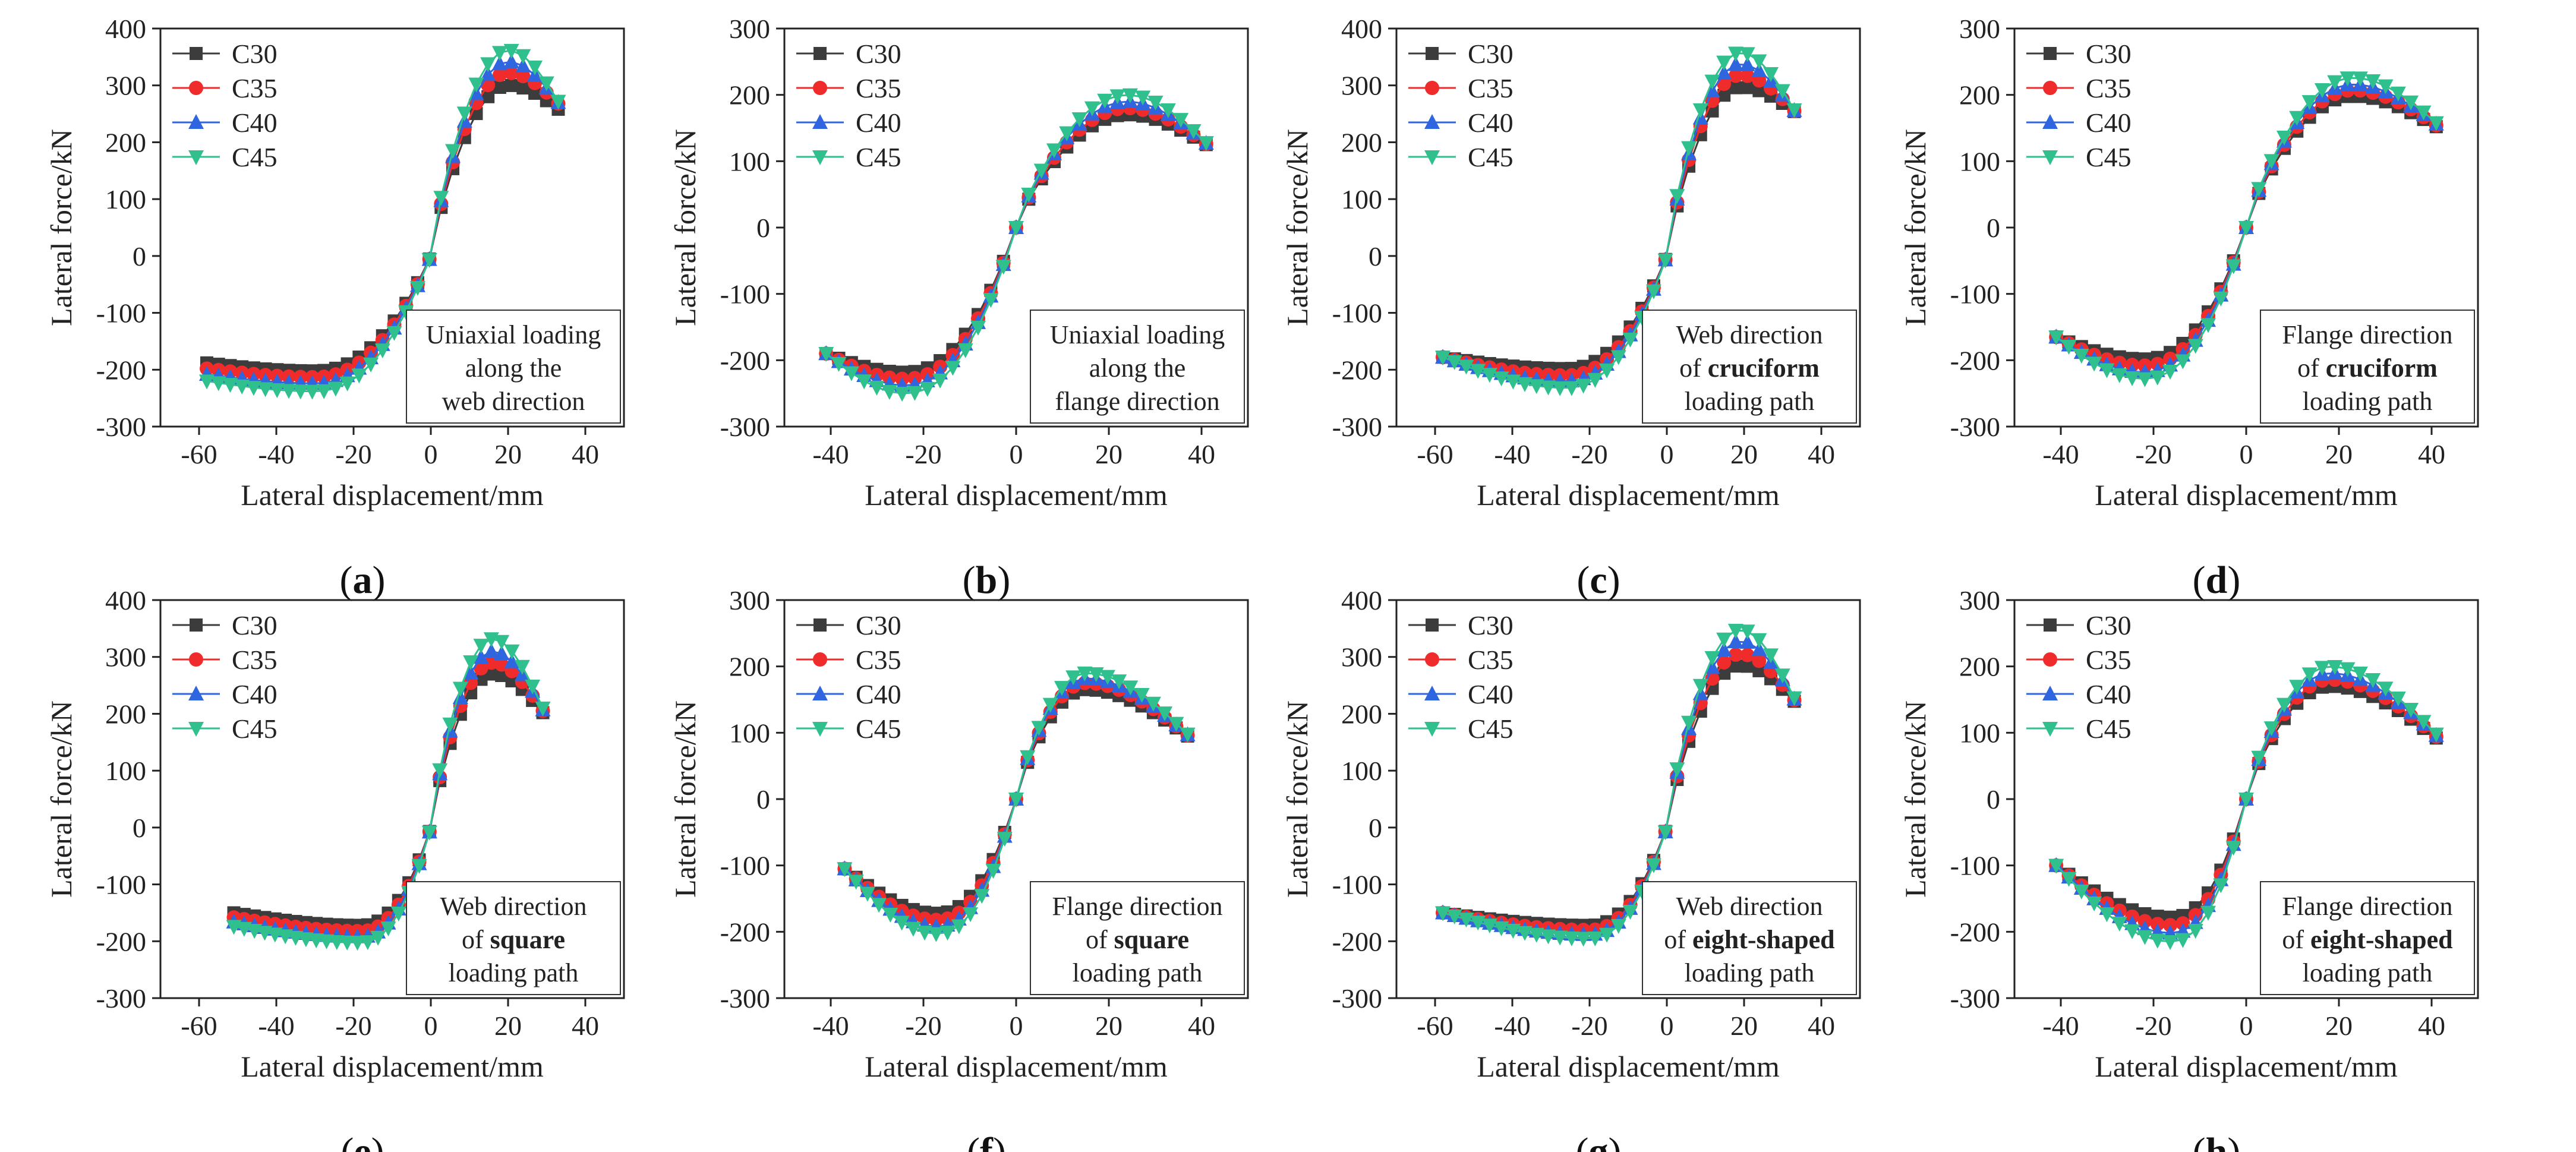 The width and height of the screenshot is (2576, 1152). What do you see at coordinates (1435, 1026) in the screenshot?
I see `x-tick-label: -60` at bounding box center [1435, 1026].